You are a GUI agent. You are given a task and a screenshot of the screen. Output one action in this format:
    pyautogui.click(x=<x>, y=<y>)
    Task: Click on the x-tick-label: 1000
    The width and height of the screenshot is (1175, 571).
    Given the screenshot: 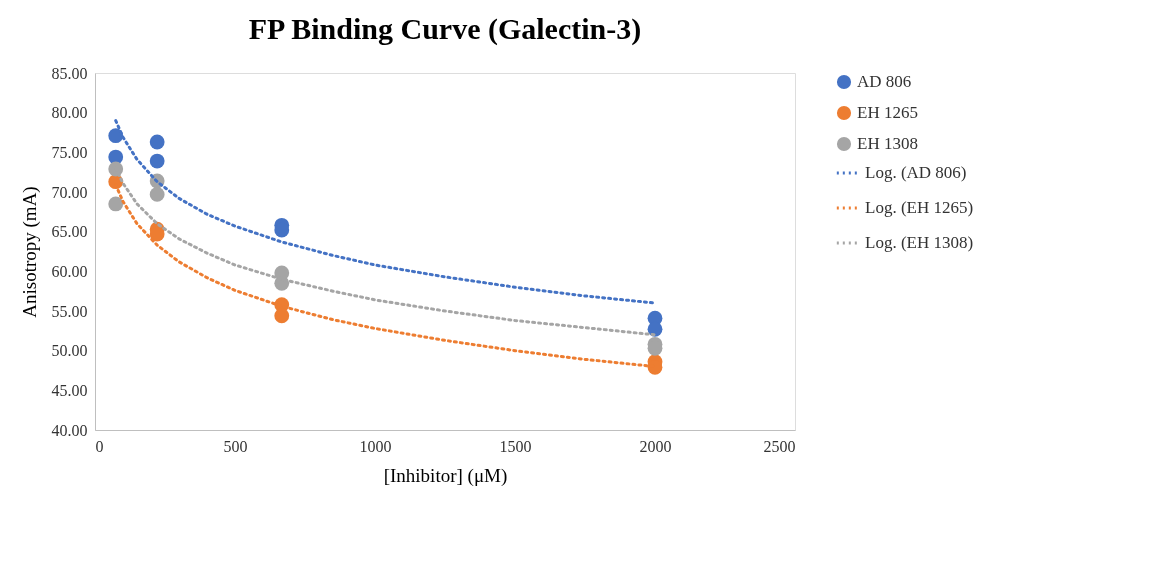 What is the action you would take?
    pyautogui.click(x=375, y=446)
    